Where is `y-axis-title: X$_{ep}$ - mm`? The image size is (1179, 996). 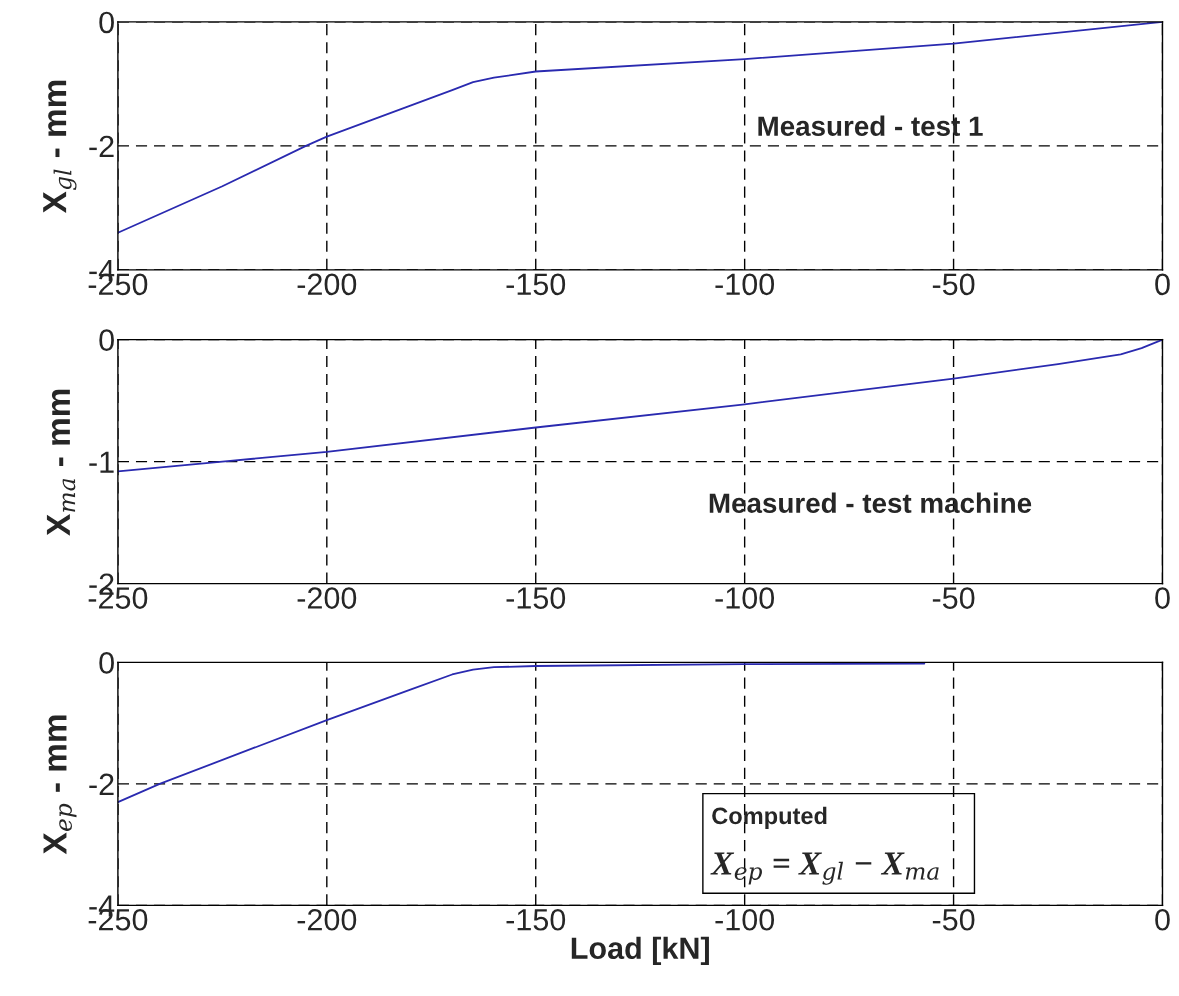 y-axis-title: X$_{ep}$ - mm is located at coordinates (60, 785).